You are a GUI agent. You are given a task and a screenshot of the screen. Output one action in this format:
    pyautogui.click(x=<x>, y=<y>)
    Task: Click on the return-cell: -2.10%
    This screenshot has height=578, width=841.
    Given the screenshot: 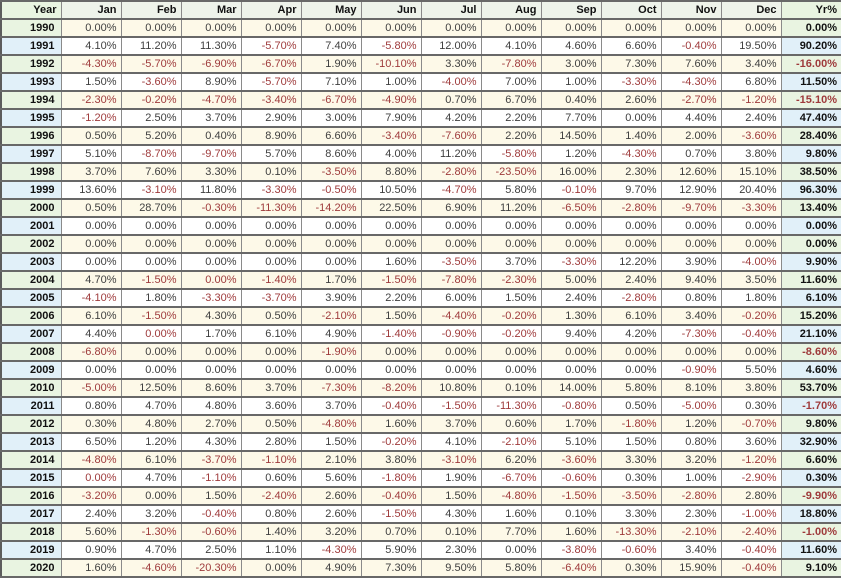 What is the action you would take?
    pyautogui.click(x=511, y=442)
    